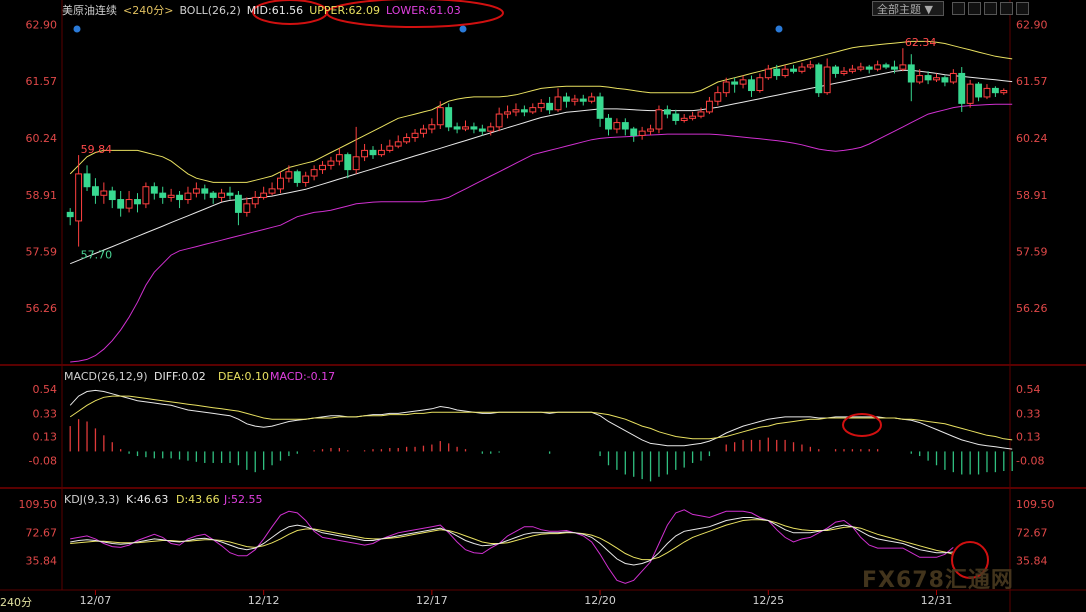 Image resolution: width=1086 pixels, height=612 pixels. Describe the element at coordinates (198, 499) in the screenshot. I see `kdj-d-label: D:43.66` at that location.